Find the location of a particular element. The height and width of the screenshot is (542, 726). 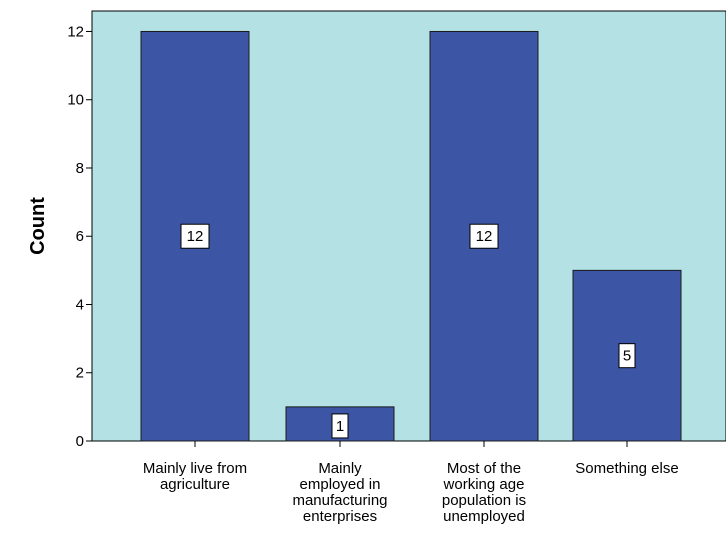

category-label-2-line-2: population is is located at coordinates (484, 500).